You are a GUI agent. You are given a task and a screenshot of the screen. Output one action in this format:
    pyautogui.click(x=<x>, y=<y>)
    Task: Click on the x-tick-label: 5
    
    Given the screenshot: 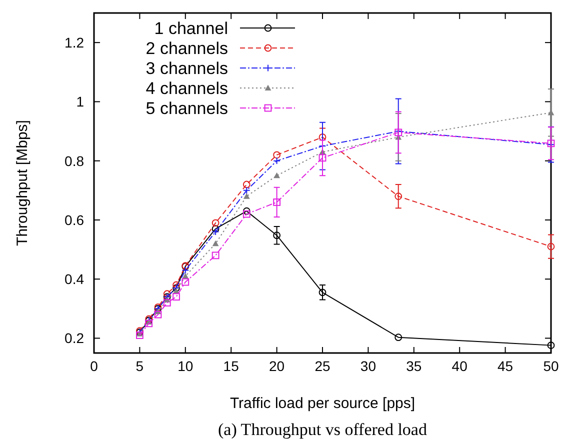 What is the action you would take?
    pyautogui.click(x=140, y=366)
    